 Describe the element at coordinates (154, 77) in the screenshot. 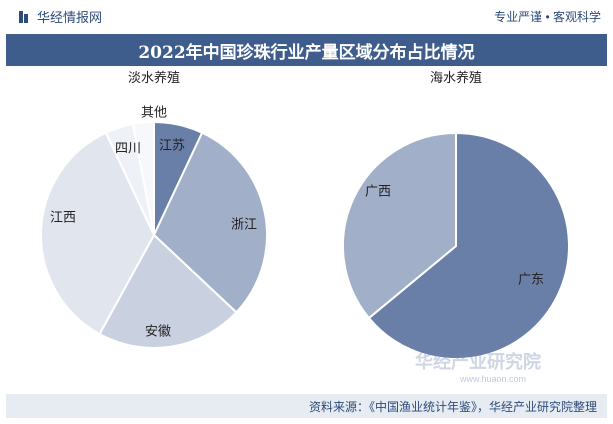

I see `chart-title: 淡水养殖` at that location.